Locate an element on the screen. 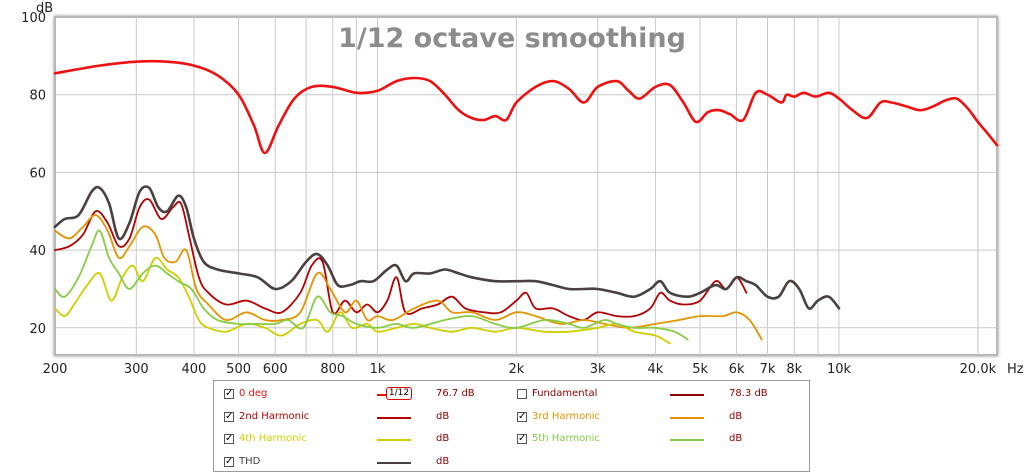 The height and width of the screenshot is (476, 1024). smoothing-badge: 1/12 is located at coordinates (399, 393).